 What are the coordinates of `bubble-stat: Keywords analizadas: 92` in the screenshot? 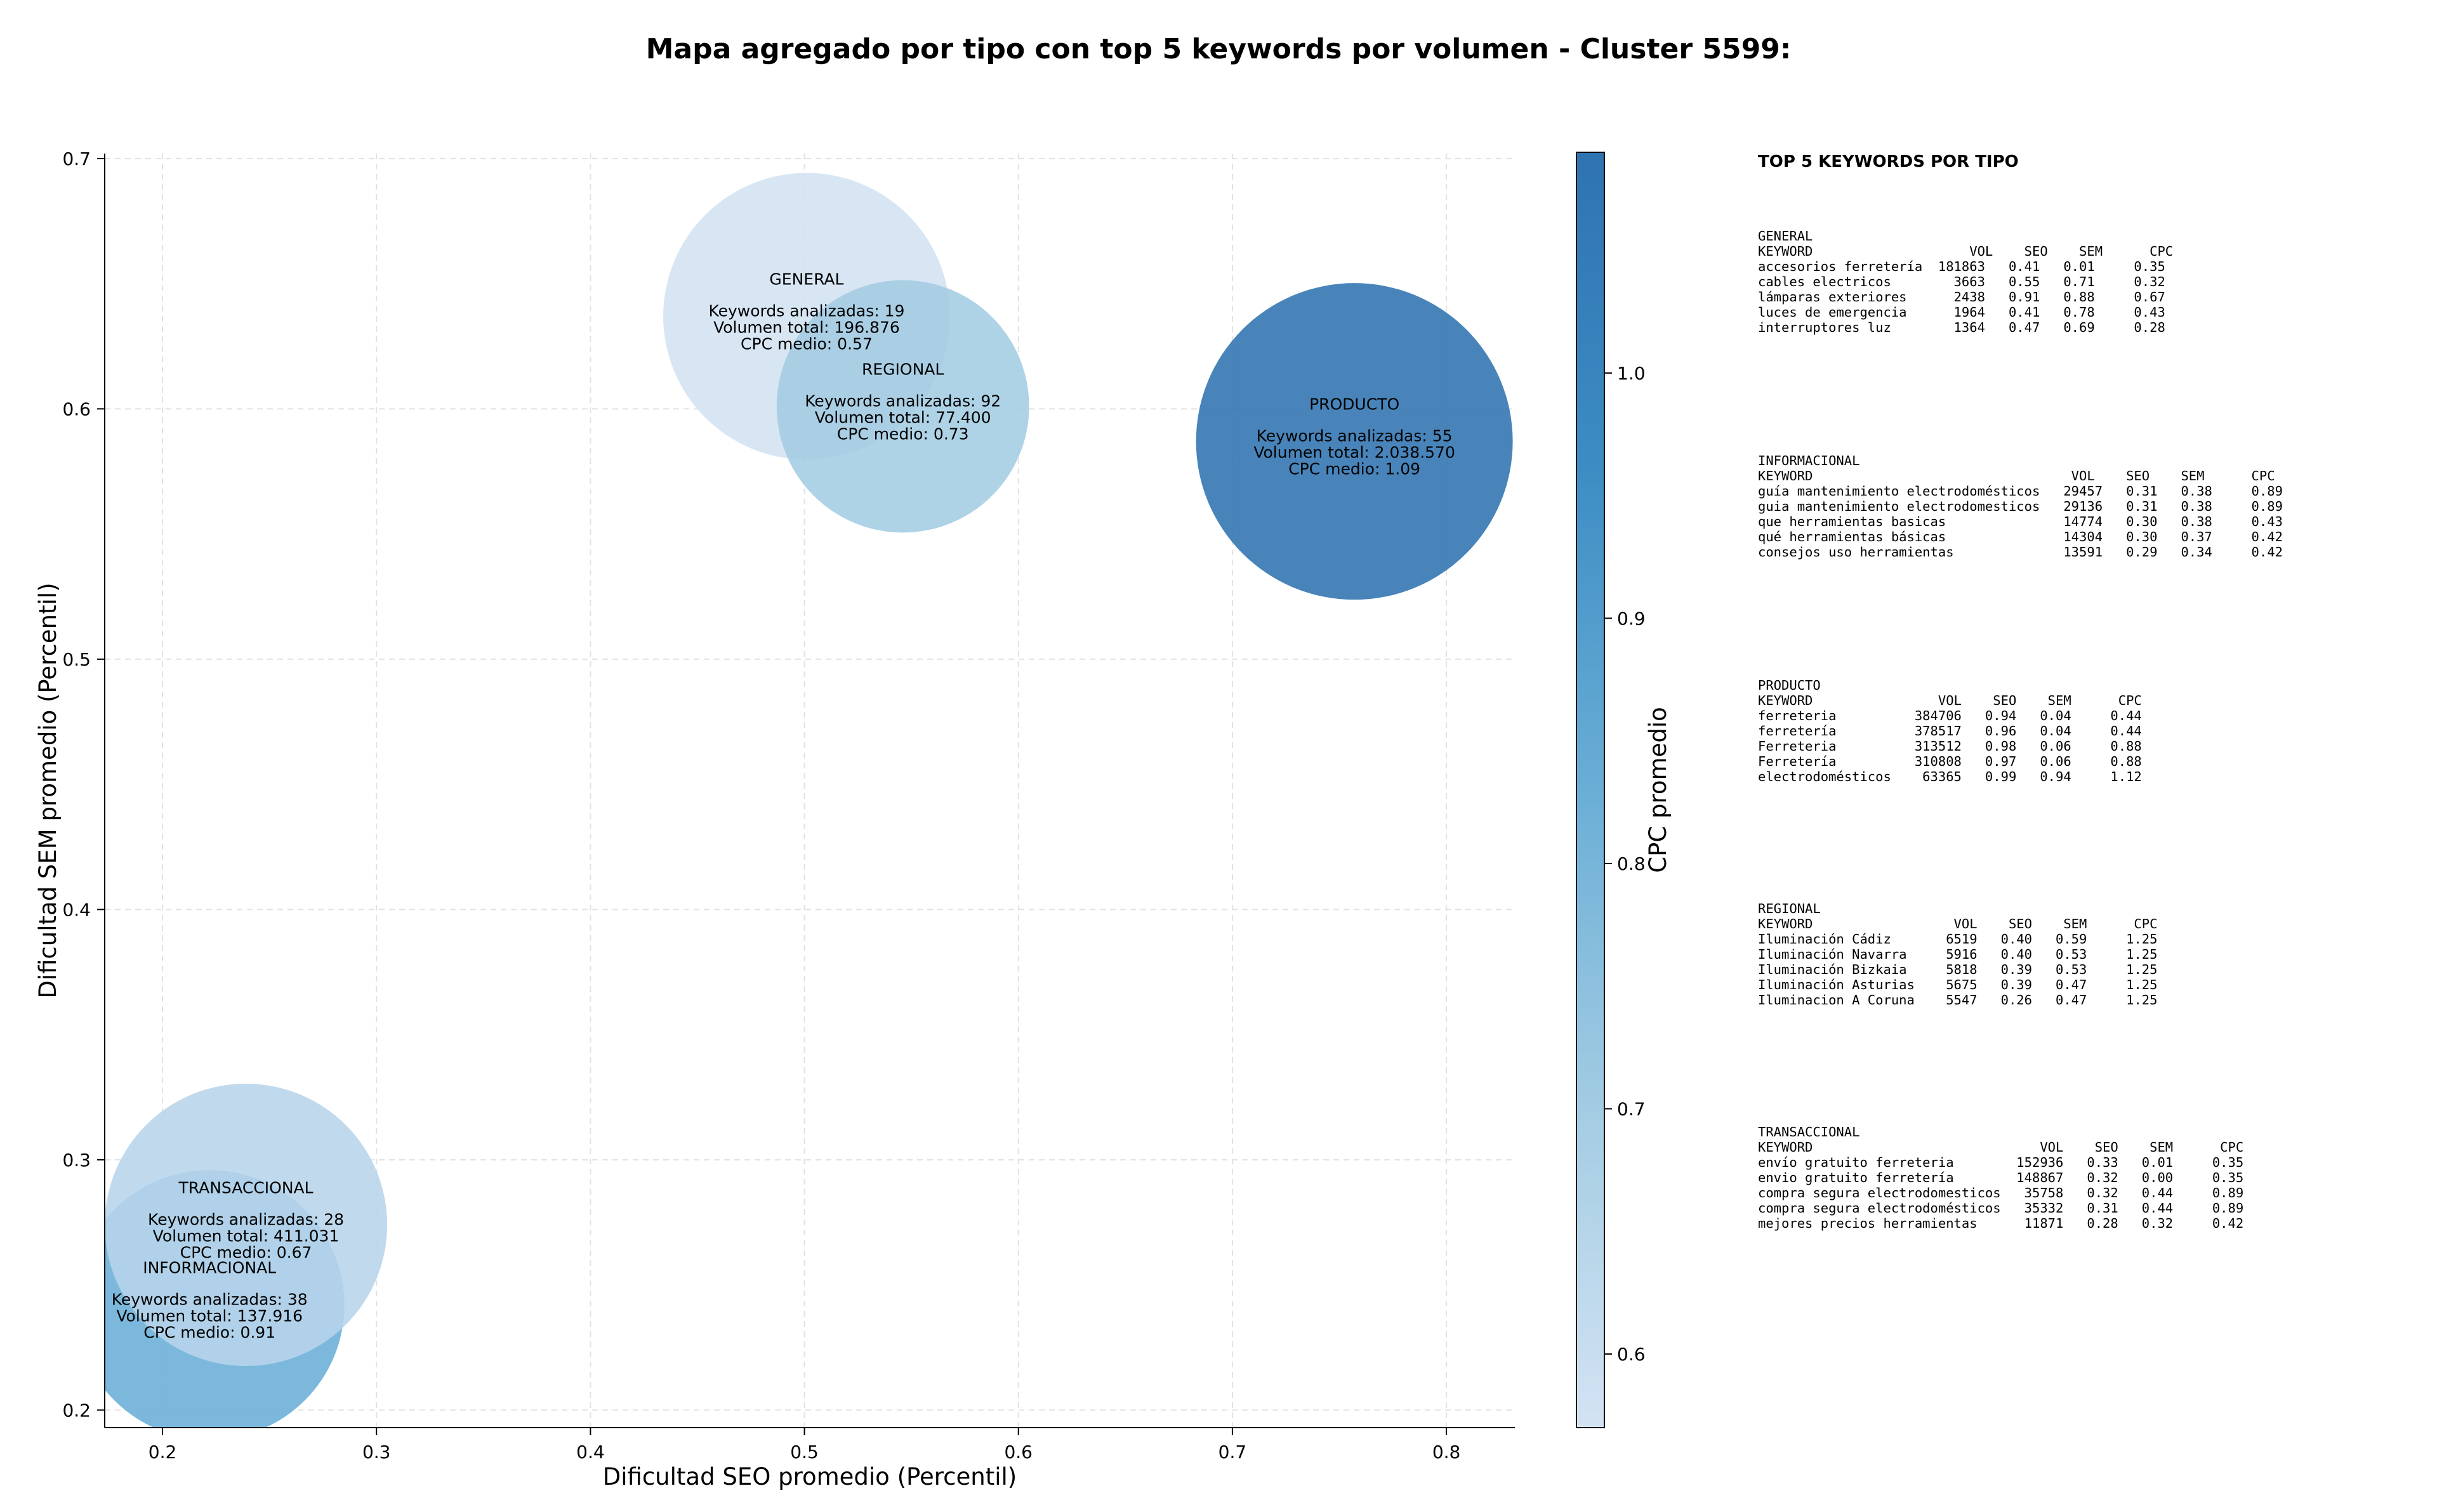 It's located at (903, 401).